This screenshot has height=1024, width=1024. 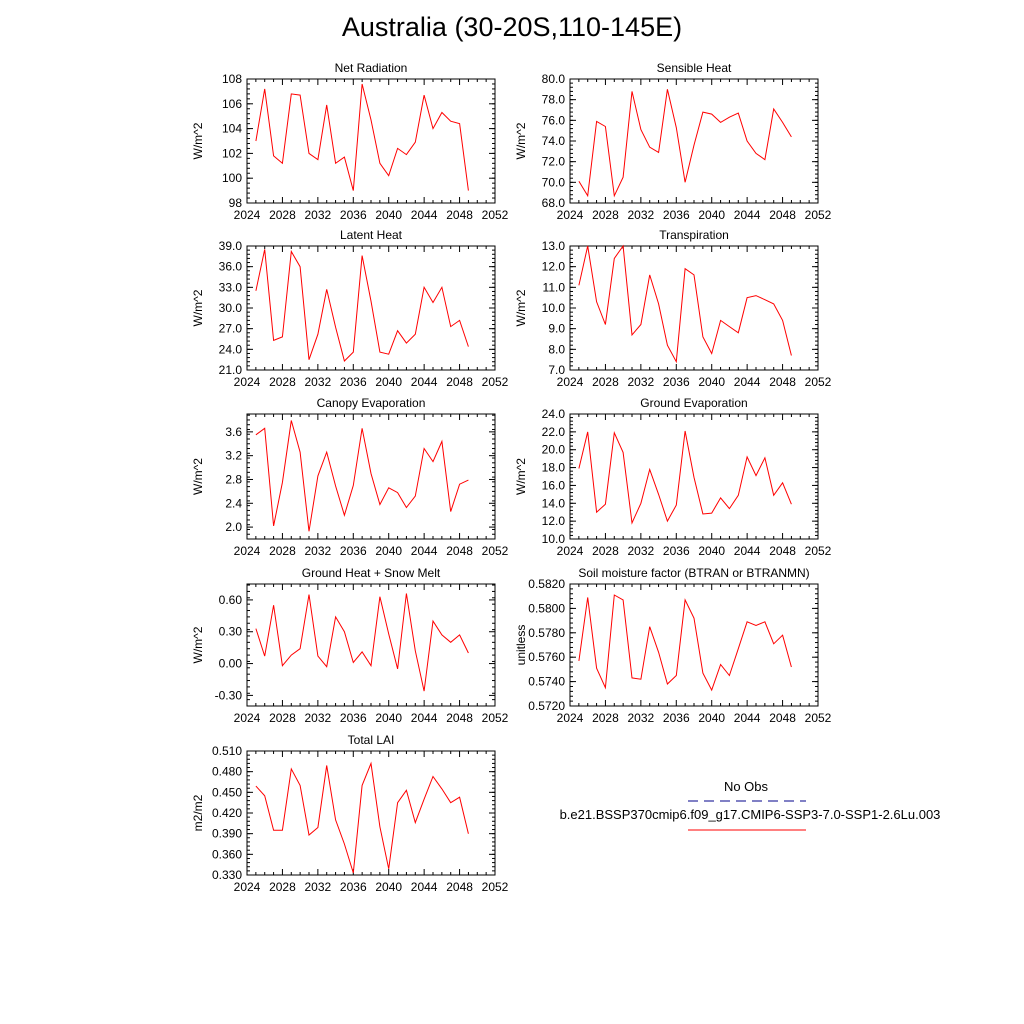 I want to click on y-tick-label: 39.0, so click(x=231, y=246).